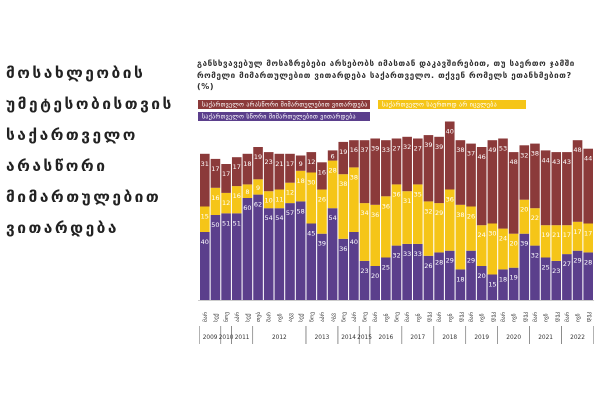 This screenshot has width=600, height=400. Describe the element at coordinates (332, 218) in the screenshot. I see `data-label: 54` at that location.